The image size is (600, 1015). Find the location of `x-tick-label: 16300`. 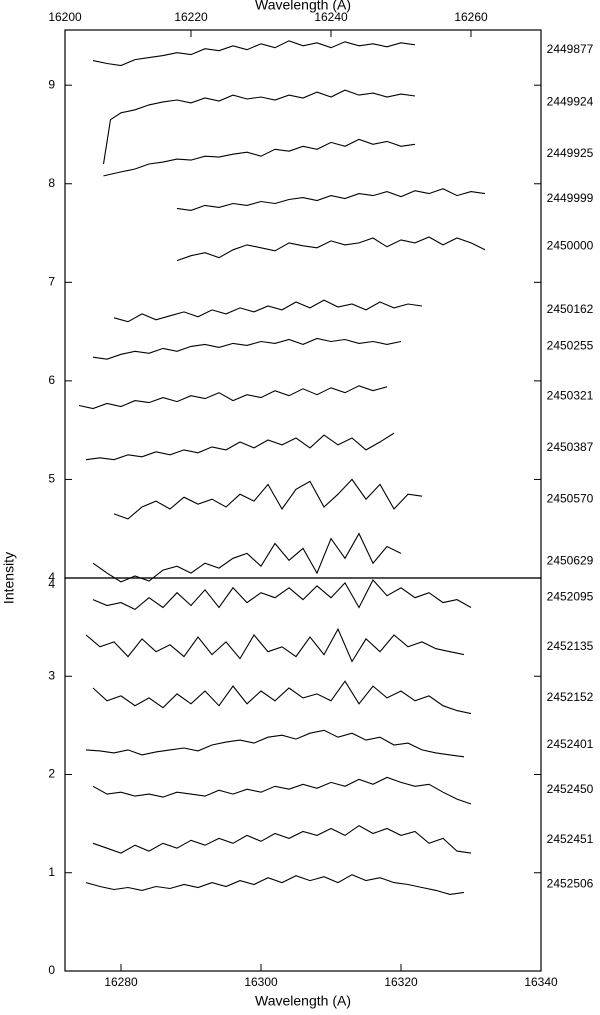

x-tick-label: 16300 is located at coordinates (261, 982).